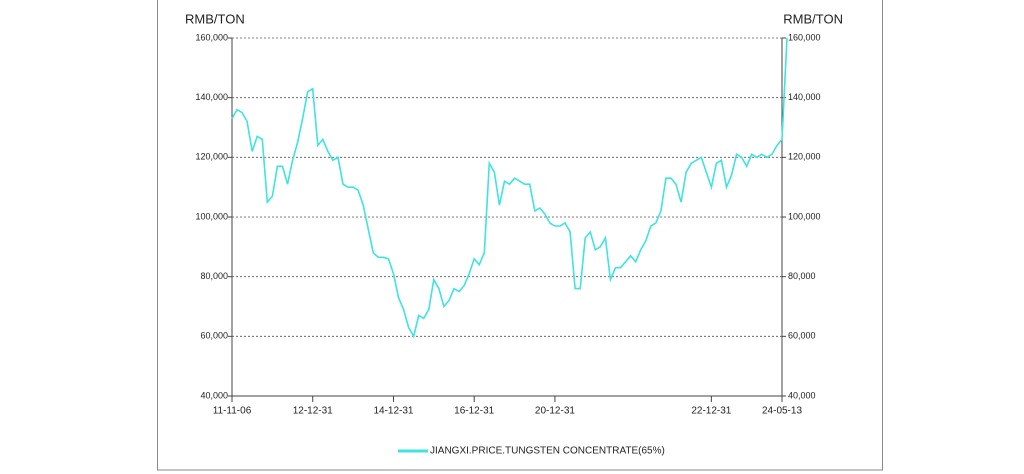  Describe the element at coordinates (214, 276) in the screenshot. I see `y-tick-label: 80,000` at that location.